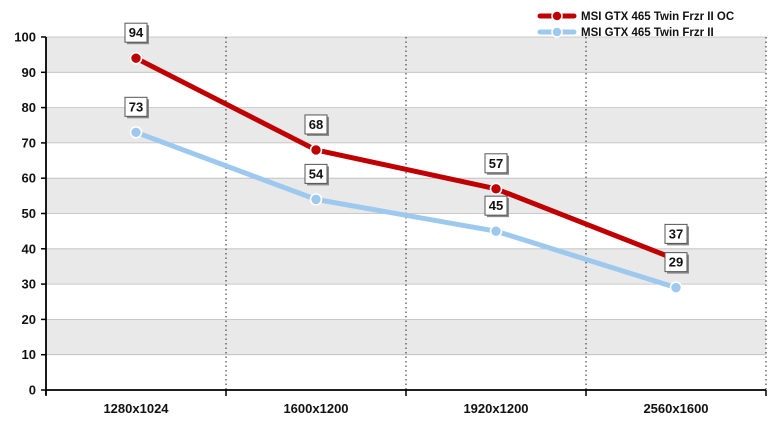 The height and width of the screenshot is (426, 780). What do you see at coordinates (29, 72) in the screenshot?
I see `y-tick-label: 90` at bounding box center [29, 72].